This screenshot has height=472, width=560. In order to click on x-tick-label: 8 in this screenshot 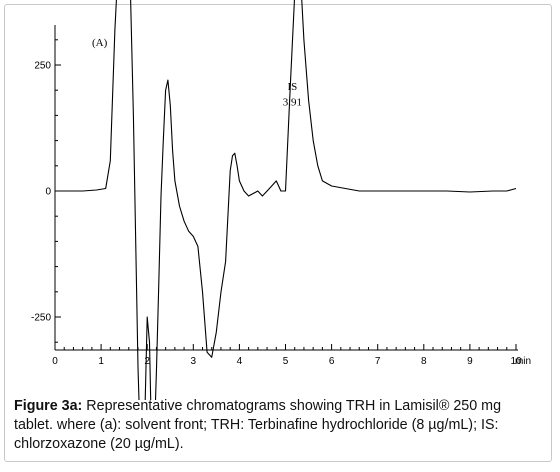, I will do `click(424, 361)`.